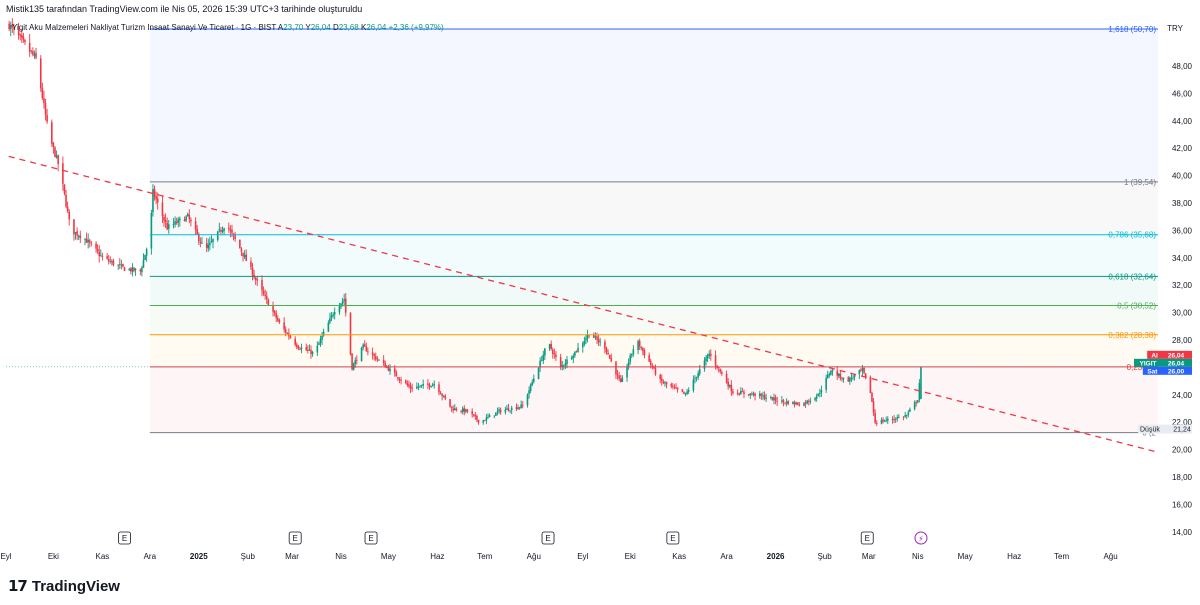 The width and height of the screenshot is (1200, 605). What do you see at coordinates (295, 538) in the screenshot?
I see `earnings-marker: E` at bounding box center [295, 538].